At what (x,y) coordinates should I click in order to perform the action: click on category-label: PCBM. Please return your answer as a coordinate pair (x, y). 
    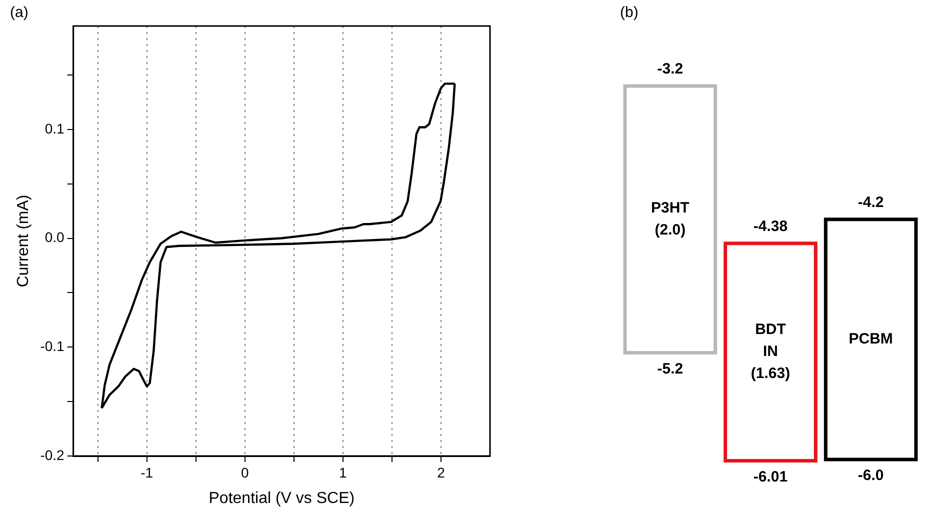
    Looking at the image, I should click on (870, 339).